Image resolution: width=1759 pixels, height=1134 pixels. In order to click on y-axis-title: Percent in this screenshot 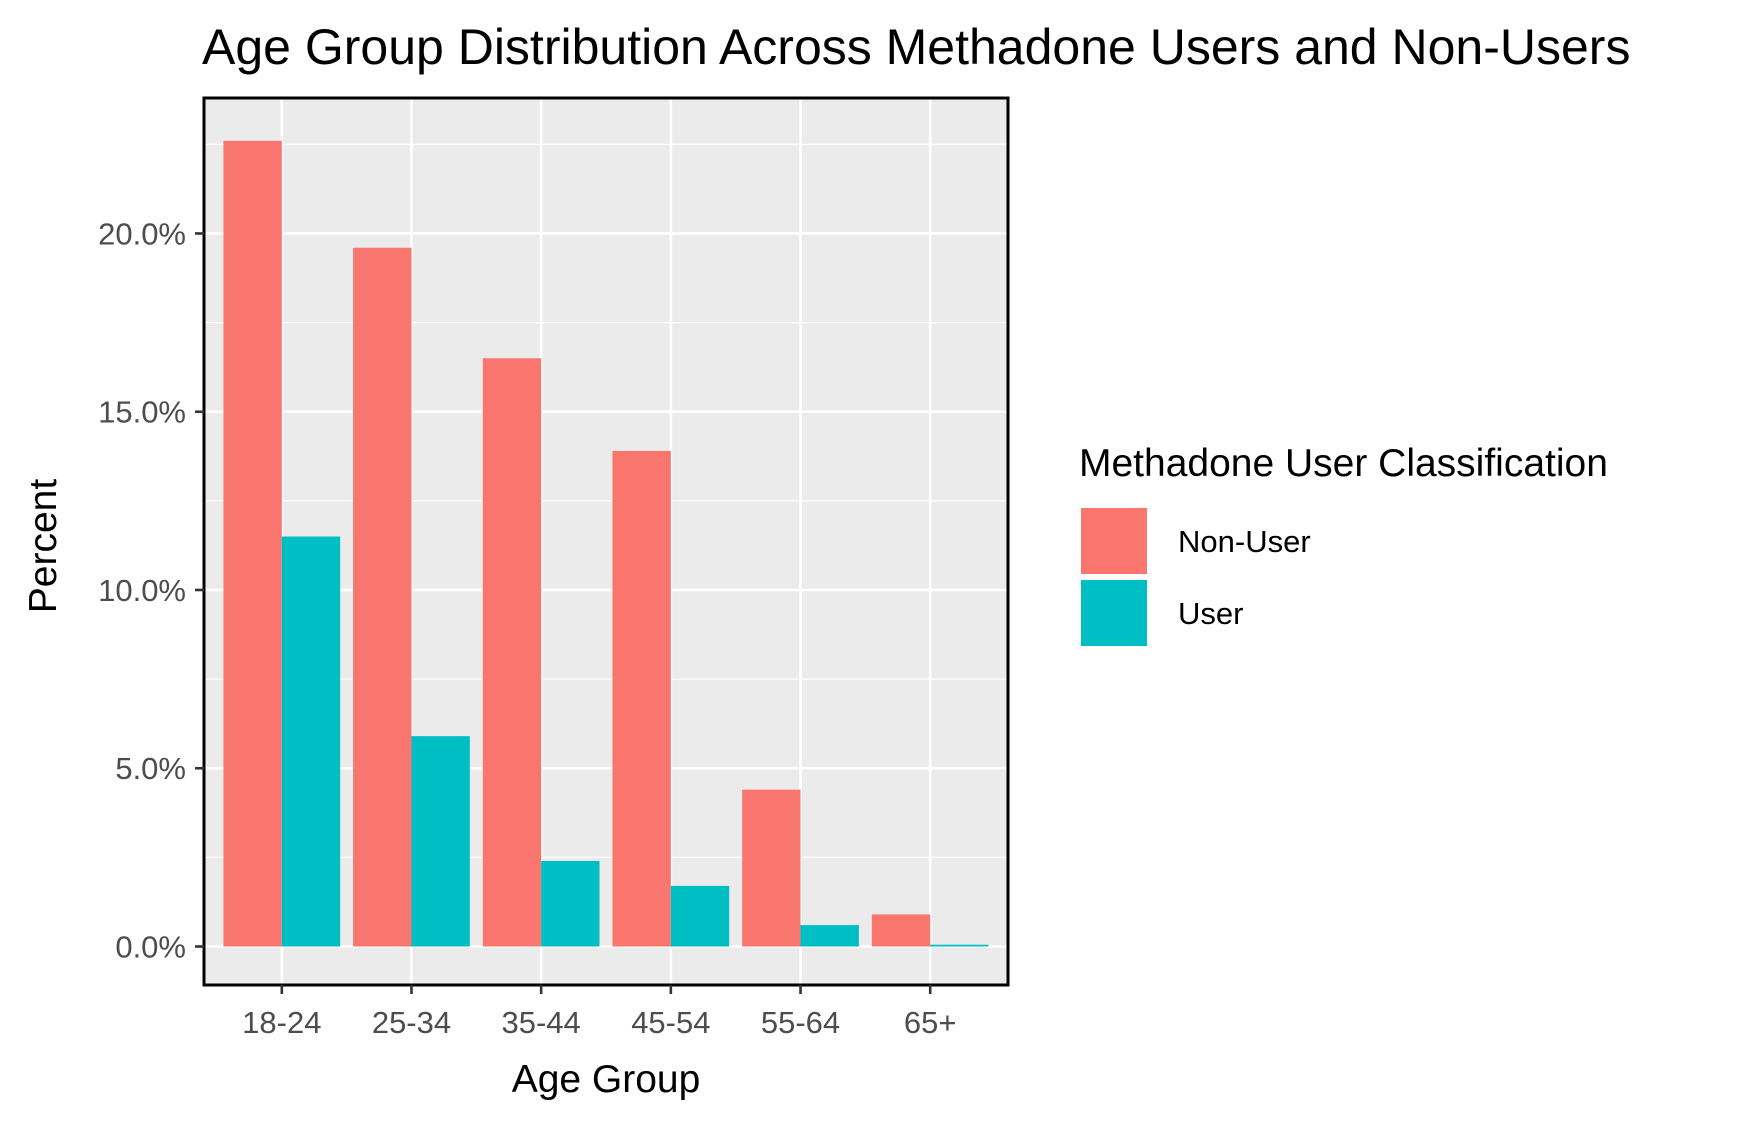, I will do `click(43, 546)`.